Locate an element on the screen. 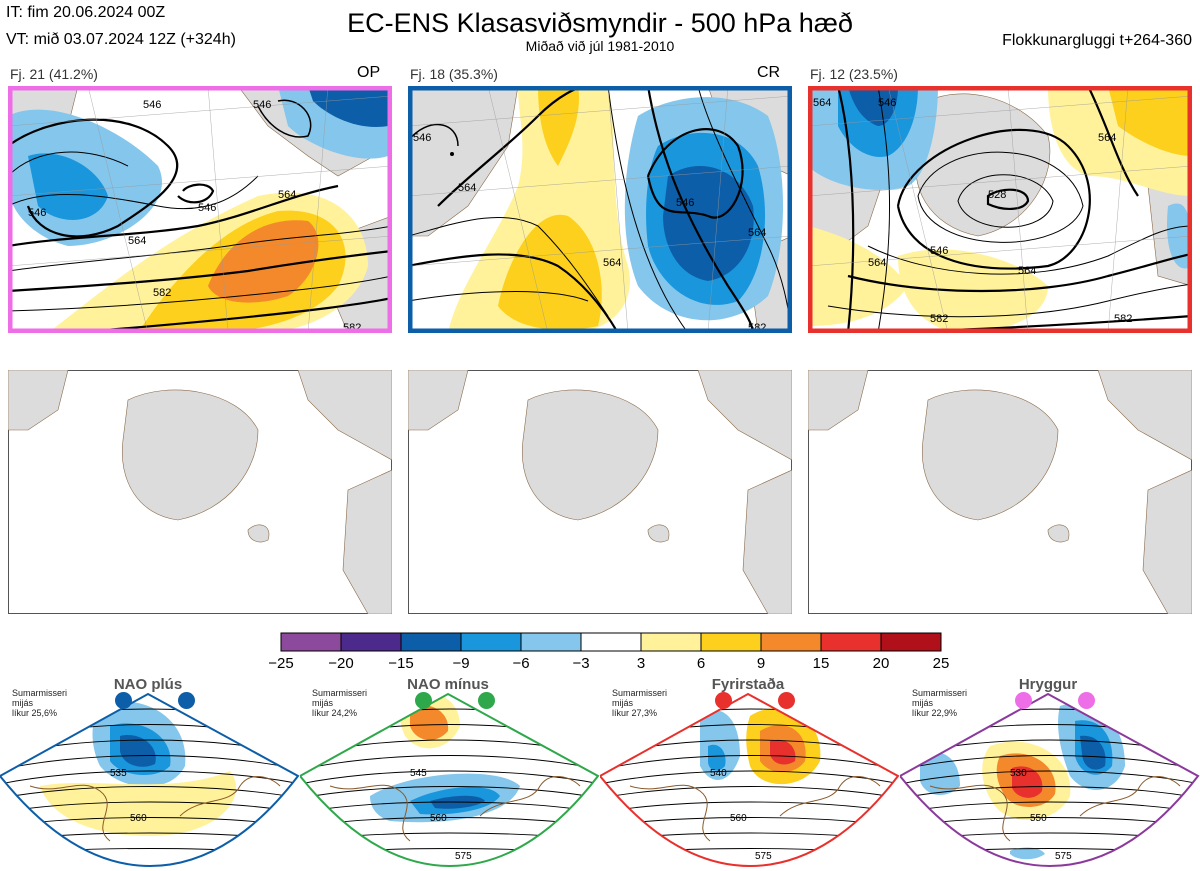  cluster-2-border is located at coordinates (600, 209).